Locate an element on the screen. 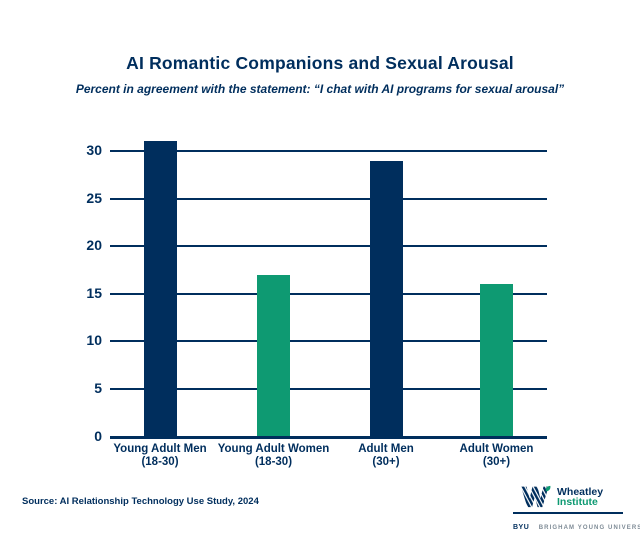 This screenshot has width=640, height=536. logo-divider is located at coordinates (568, 513).